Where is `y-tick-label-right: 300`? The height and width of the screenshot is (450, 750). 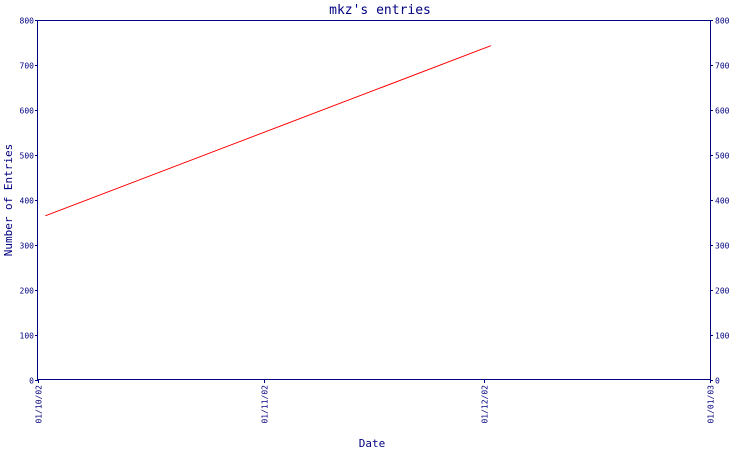
y-tick-label-right: 300 is located at coordinates (722, 246).